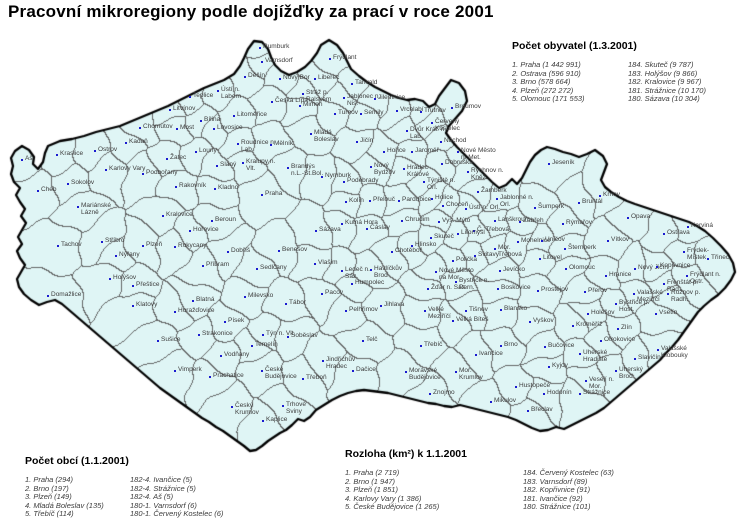  What do you see at coordinates (256, 75) in the screenshot?
I see `city-label: Děčín` at bounding box center [256, 75].